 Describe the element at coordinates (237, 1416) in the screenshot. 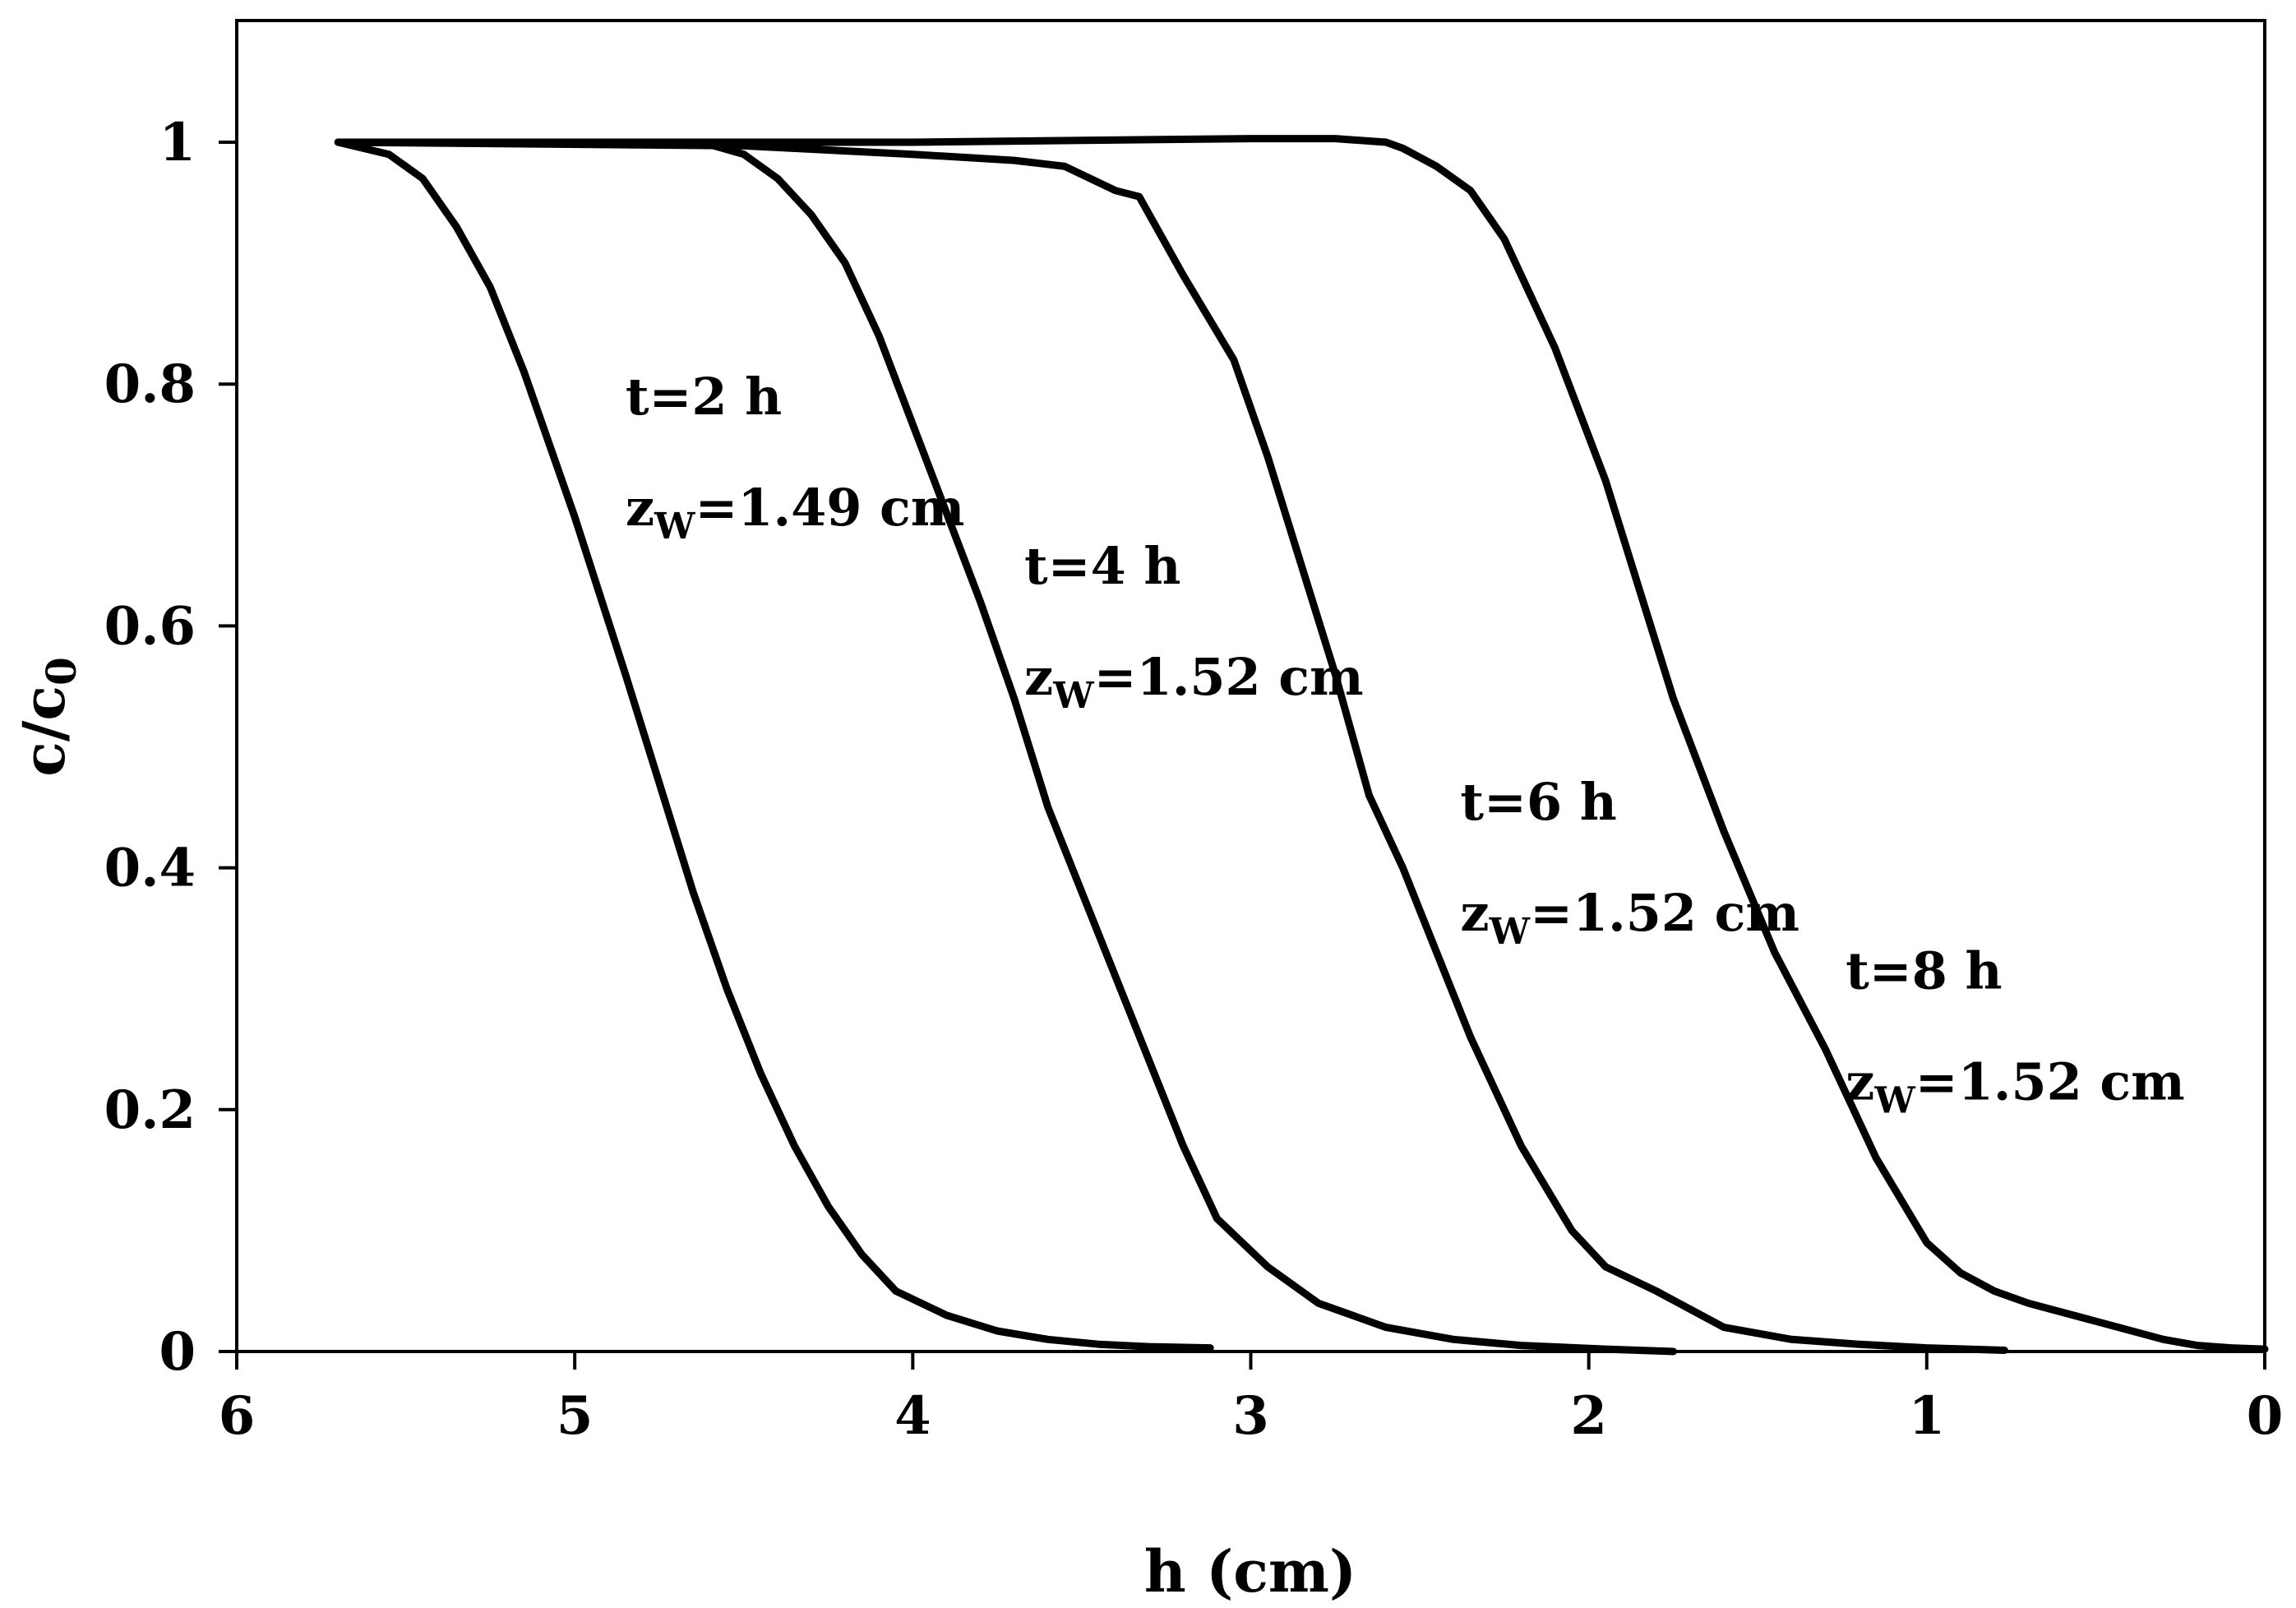

I see `x-tick-label: 6` at that location.